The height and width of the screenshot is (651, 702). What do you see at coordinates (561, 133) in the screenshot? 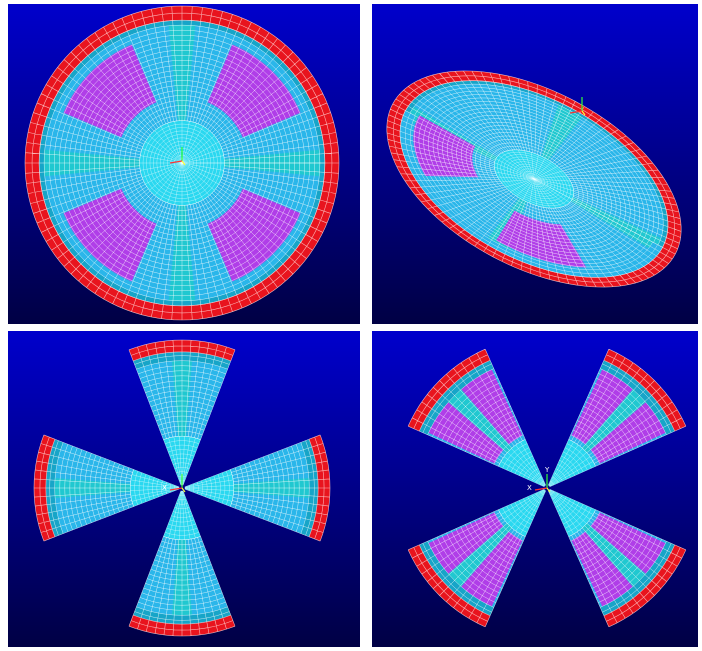
I see `rib-strip` at bounding box center [561, 133].